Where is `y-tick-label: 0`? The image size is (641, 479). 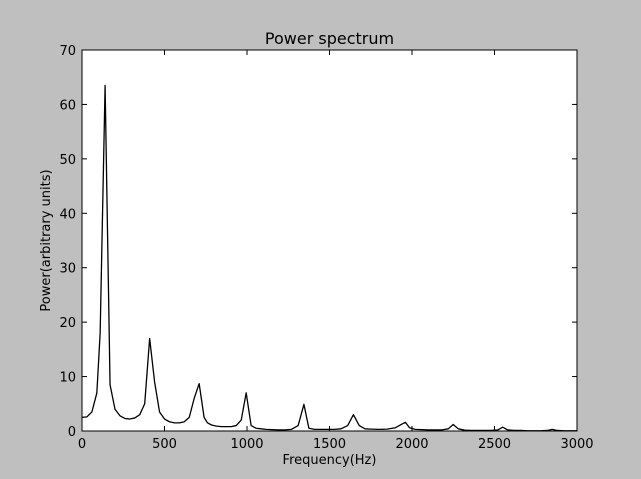
y-tick-label: 0 is located at coordinates (72, 432).